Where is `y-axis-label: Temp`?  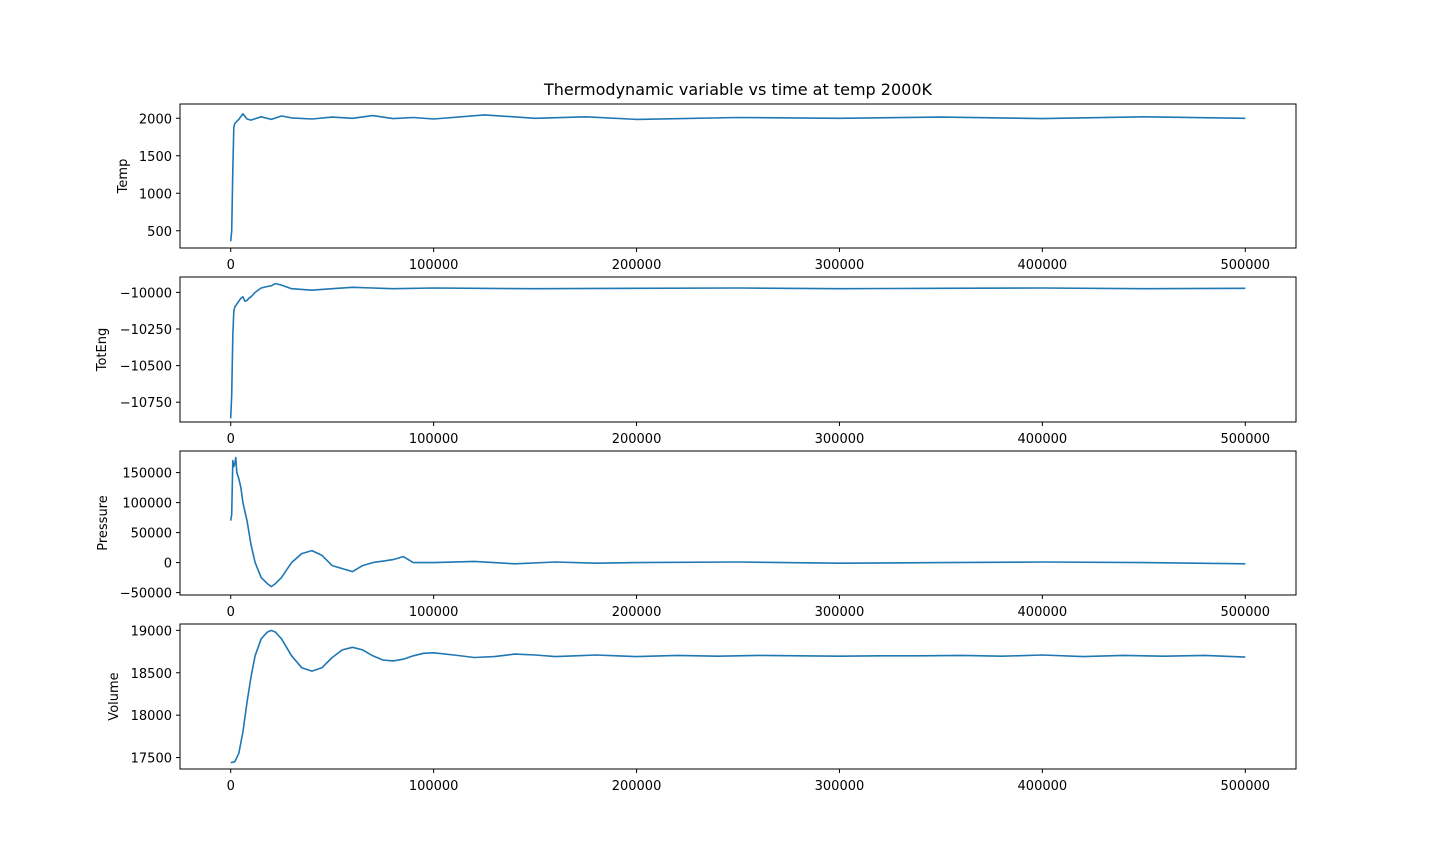 y-axis-label: Temp is located at coordinates (123, 177).